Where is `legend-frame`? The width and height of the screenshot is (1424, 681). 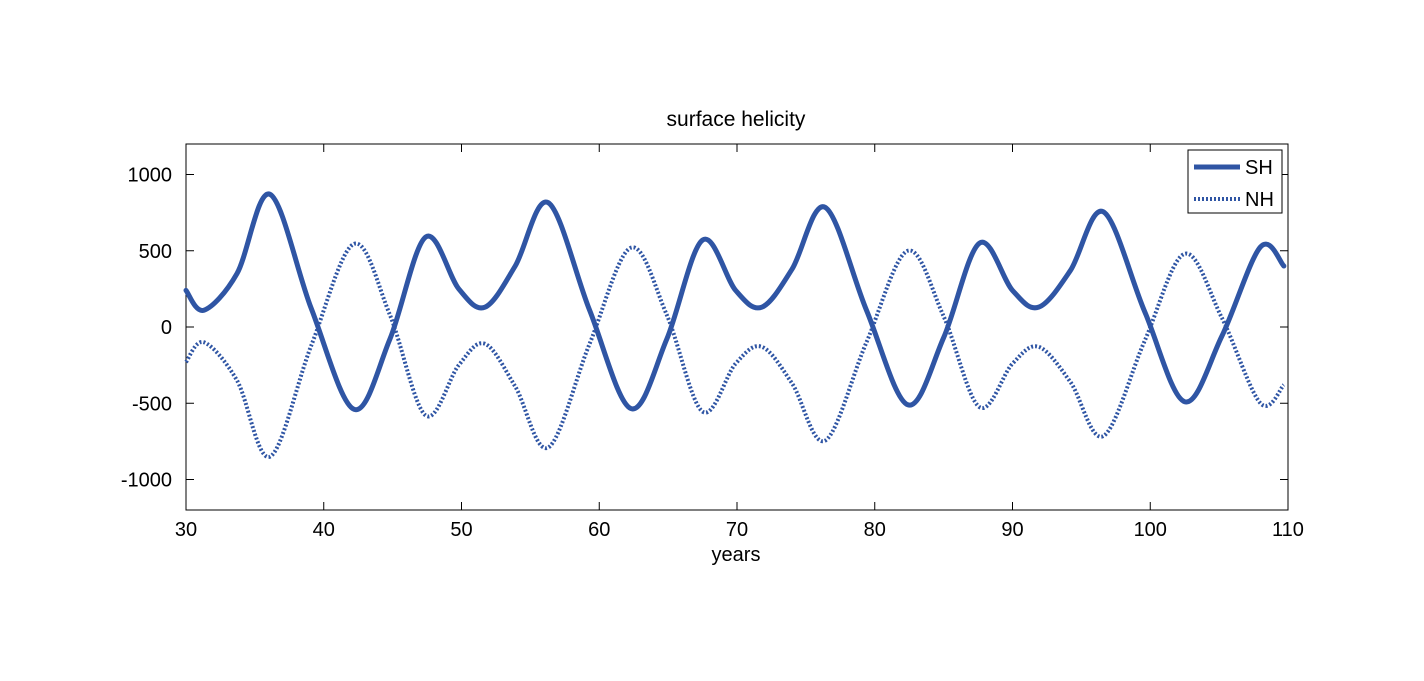 legend-frame is located at coordinates (1235, 181).